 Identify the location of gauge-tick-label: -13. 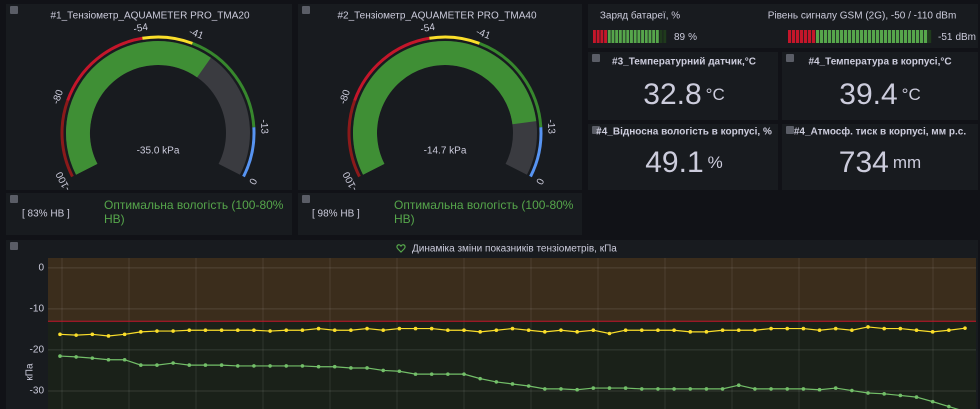
(264, 127).